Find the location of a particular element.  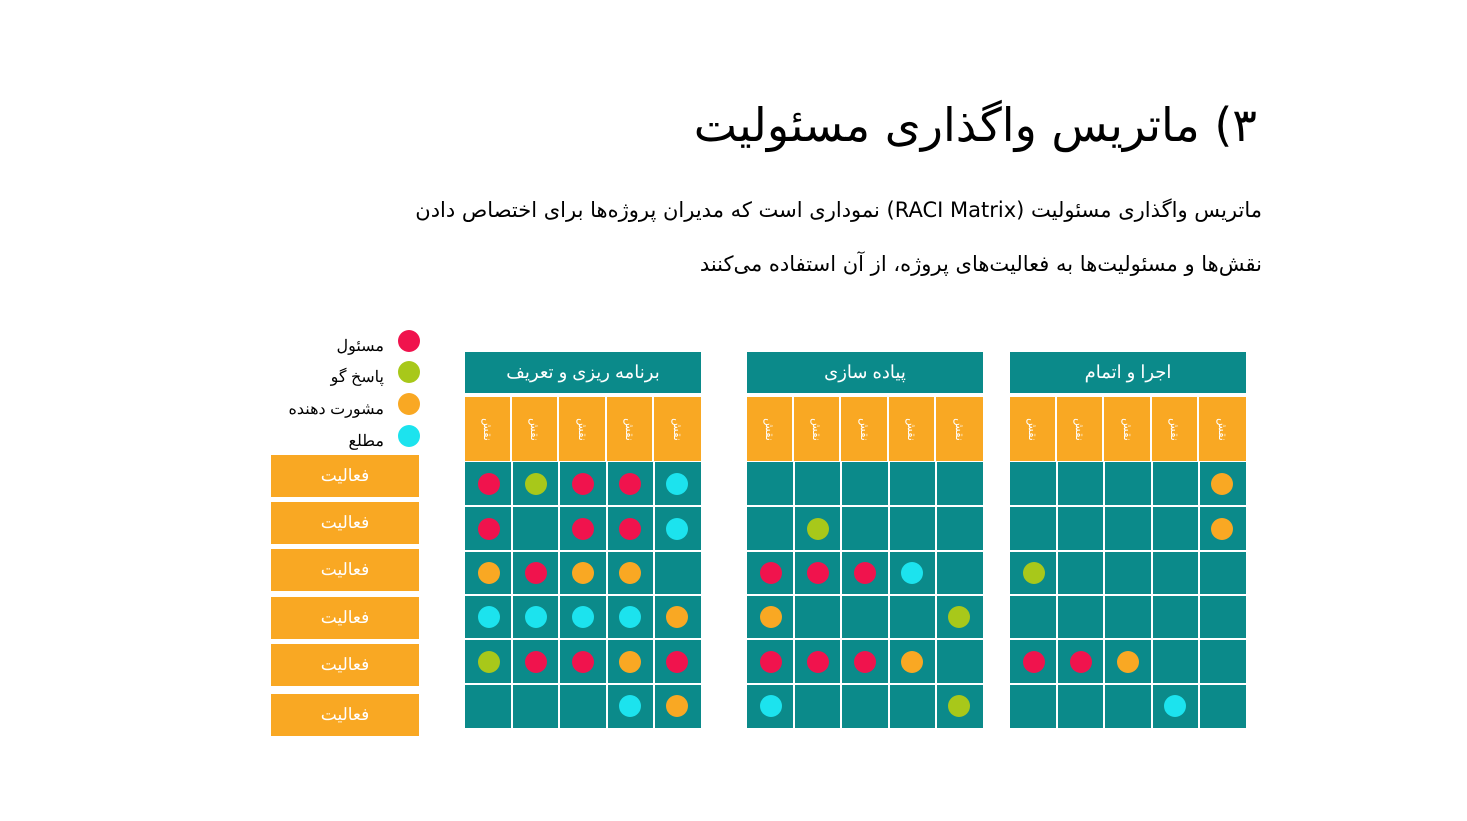

phase-header: اجرا و اتمام is located at coordinates (1128, 372).